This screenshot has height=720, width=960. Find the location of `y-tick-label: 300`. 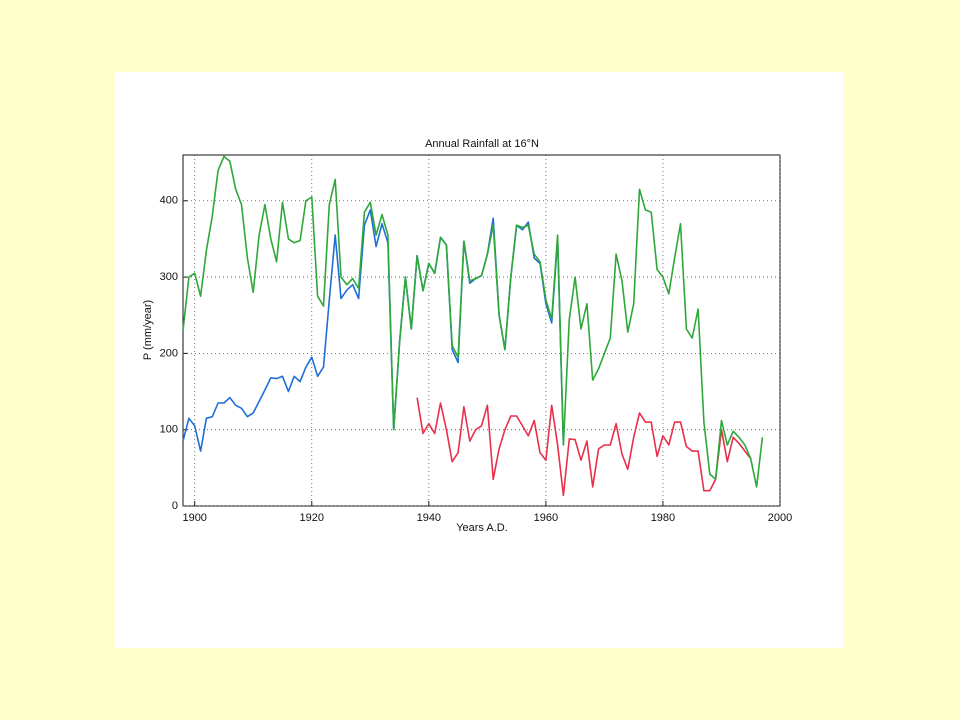

y-tick-label: 300 is located at coordinates (169, 277).